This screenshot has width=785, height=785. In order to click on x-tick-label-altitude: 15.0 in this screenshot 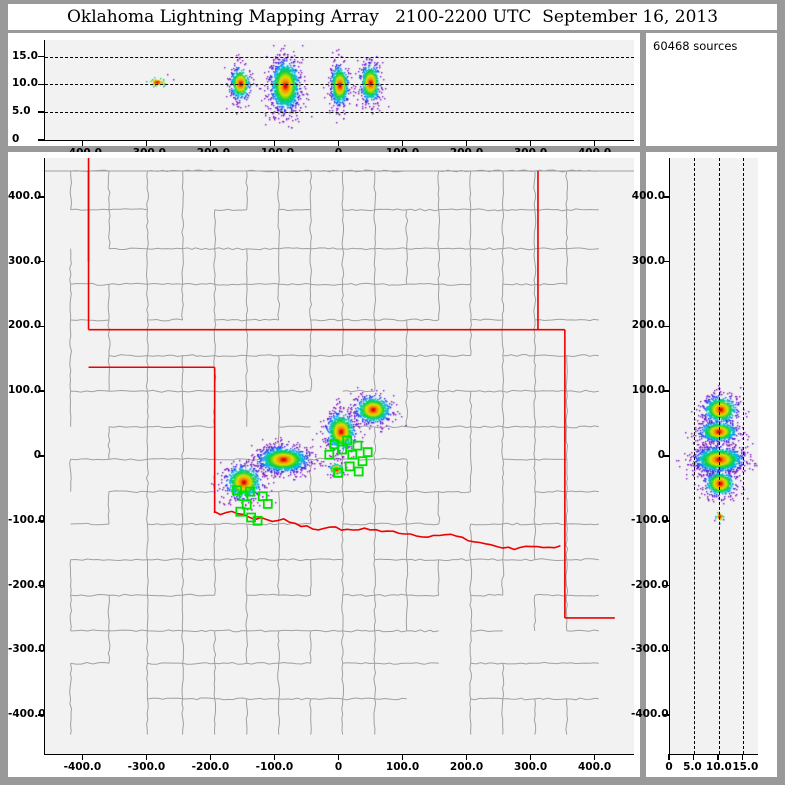, I will do `click(745, 767)`.